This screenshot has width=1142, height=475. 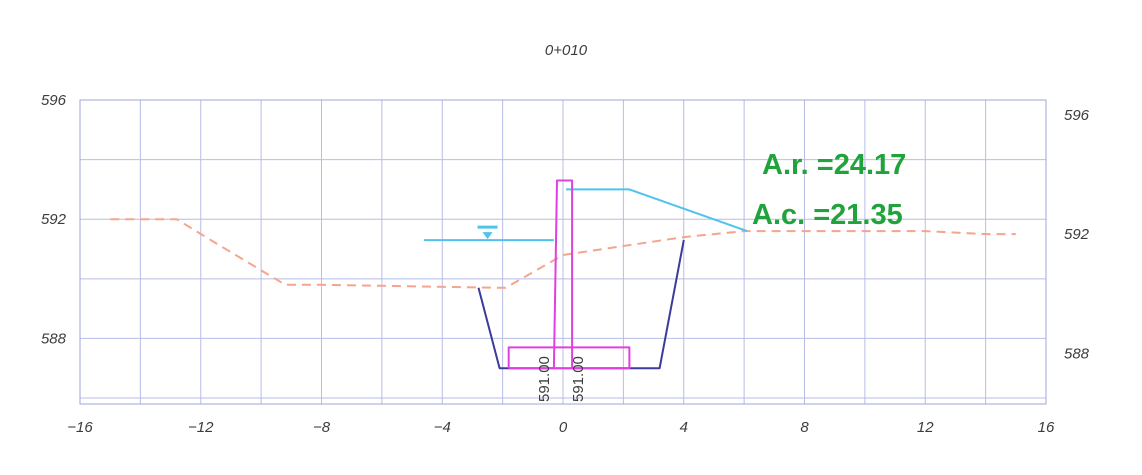 What do you see at coordinates (1046, 427) in the screenshot?
I see `x-tick-label: 16` at bounding box center [1046, 427].